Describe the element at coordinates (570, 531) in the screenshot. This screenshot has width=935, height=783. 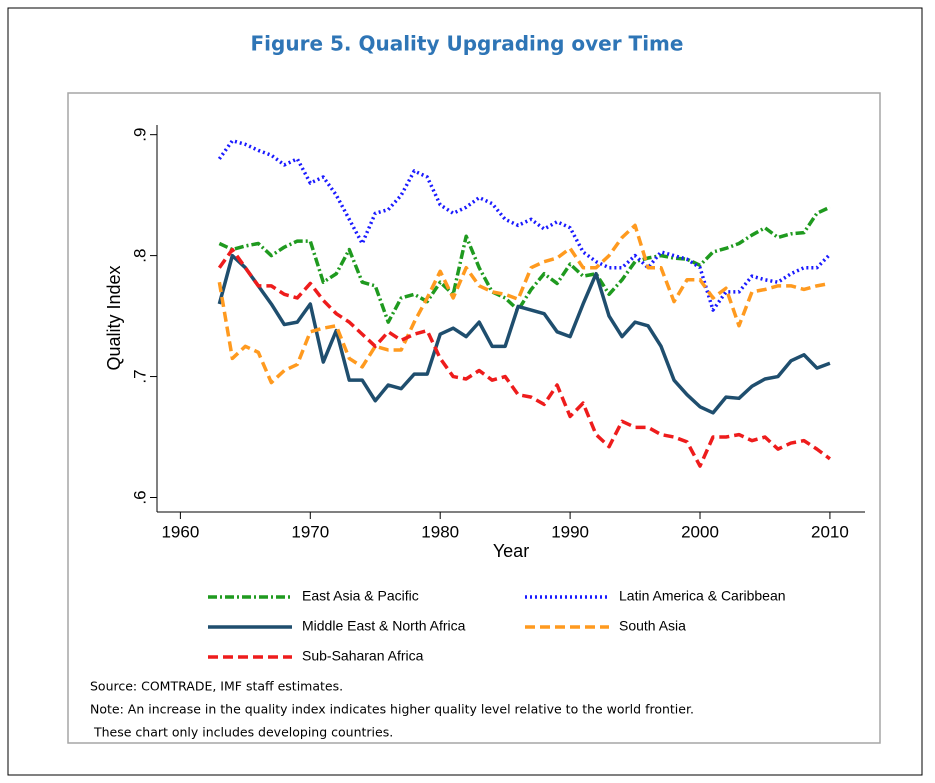
I see `x-tick-label: 1990` at that location.